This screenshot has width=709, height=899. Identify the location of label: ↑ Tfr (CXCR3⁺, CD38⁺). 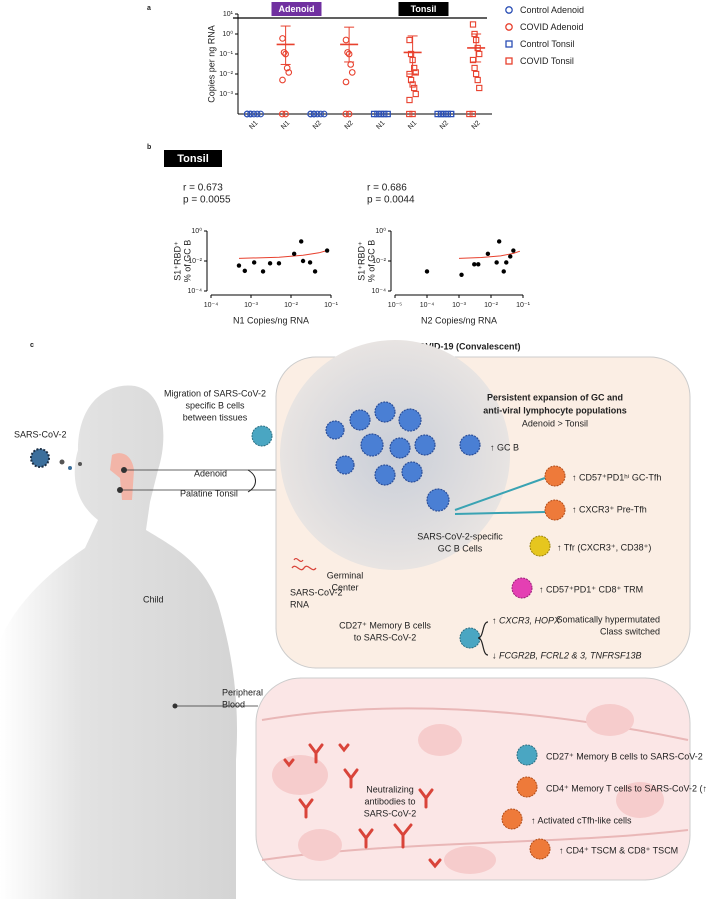
(604, 547).